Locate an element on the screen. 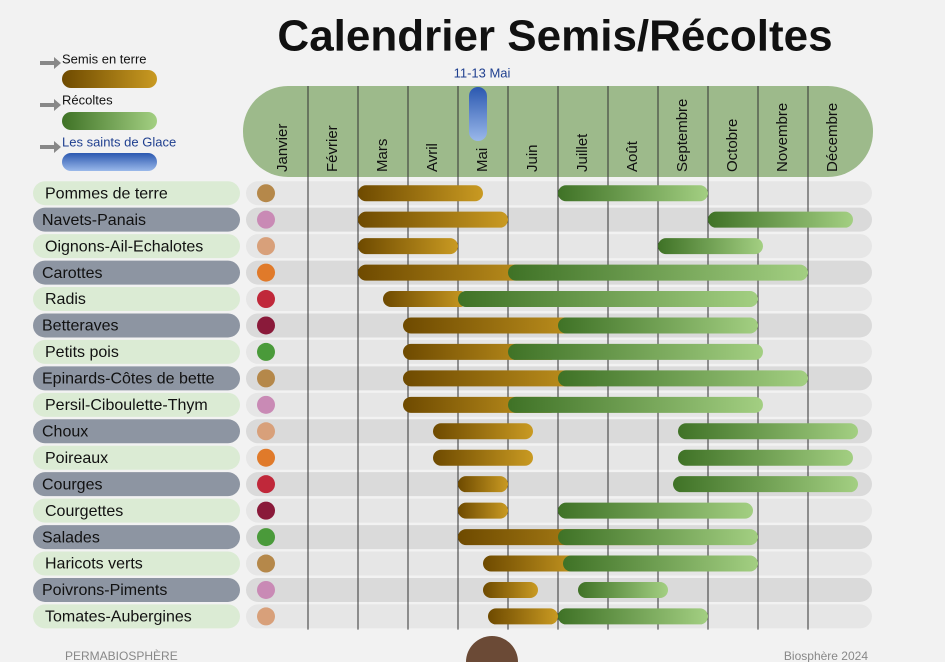 This screenshot has height=662, width=945. legend-label: Récoltes is located at coordinates (87, 99).